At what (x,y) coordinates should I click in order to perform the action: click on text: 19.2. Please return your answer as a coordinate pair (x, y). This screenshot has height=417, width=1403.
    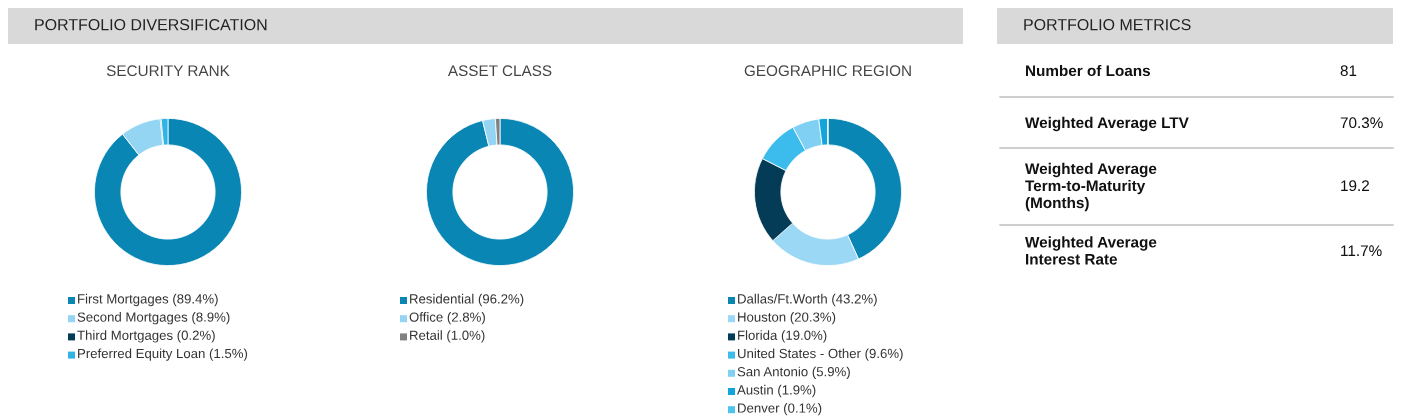
    Looking at the image, I should click on (1355, 186).